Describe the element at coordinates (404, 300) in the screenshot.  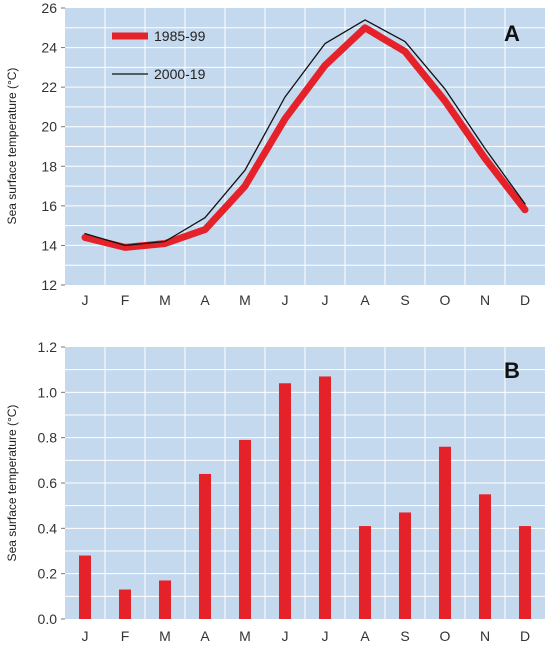
I see `panel-a-x-tick-label: S` at that location.